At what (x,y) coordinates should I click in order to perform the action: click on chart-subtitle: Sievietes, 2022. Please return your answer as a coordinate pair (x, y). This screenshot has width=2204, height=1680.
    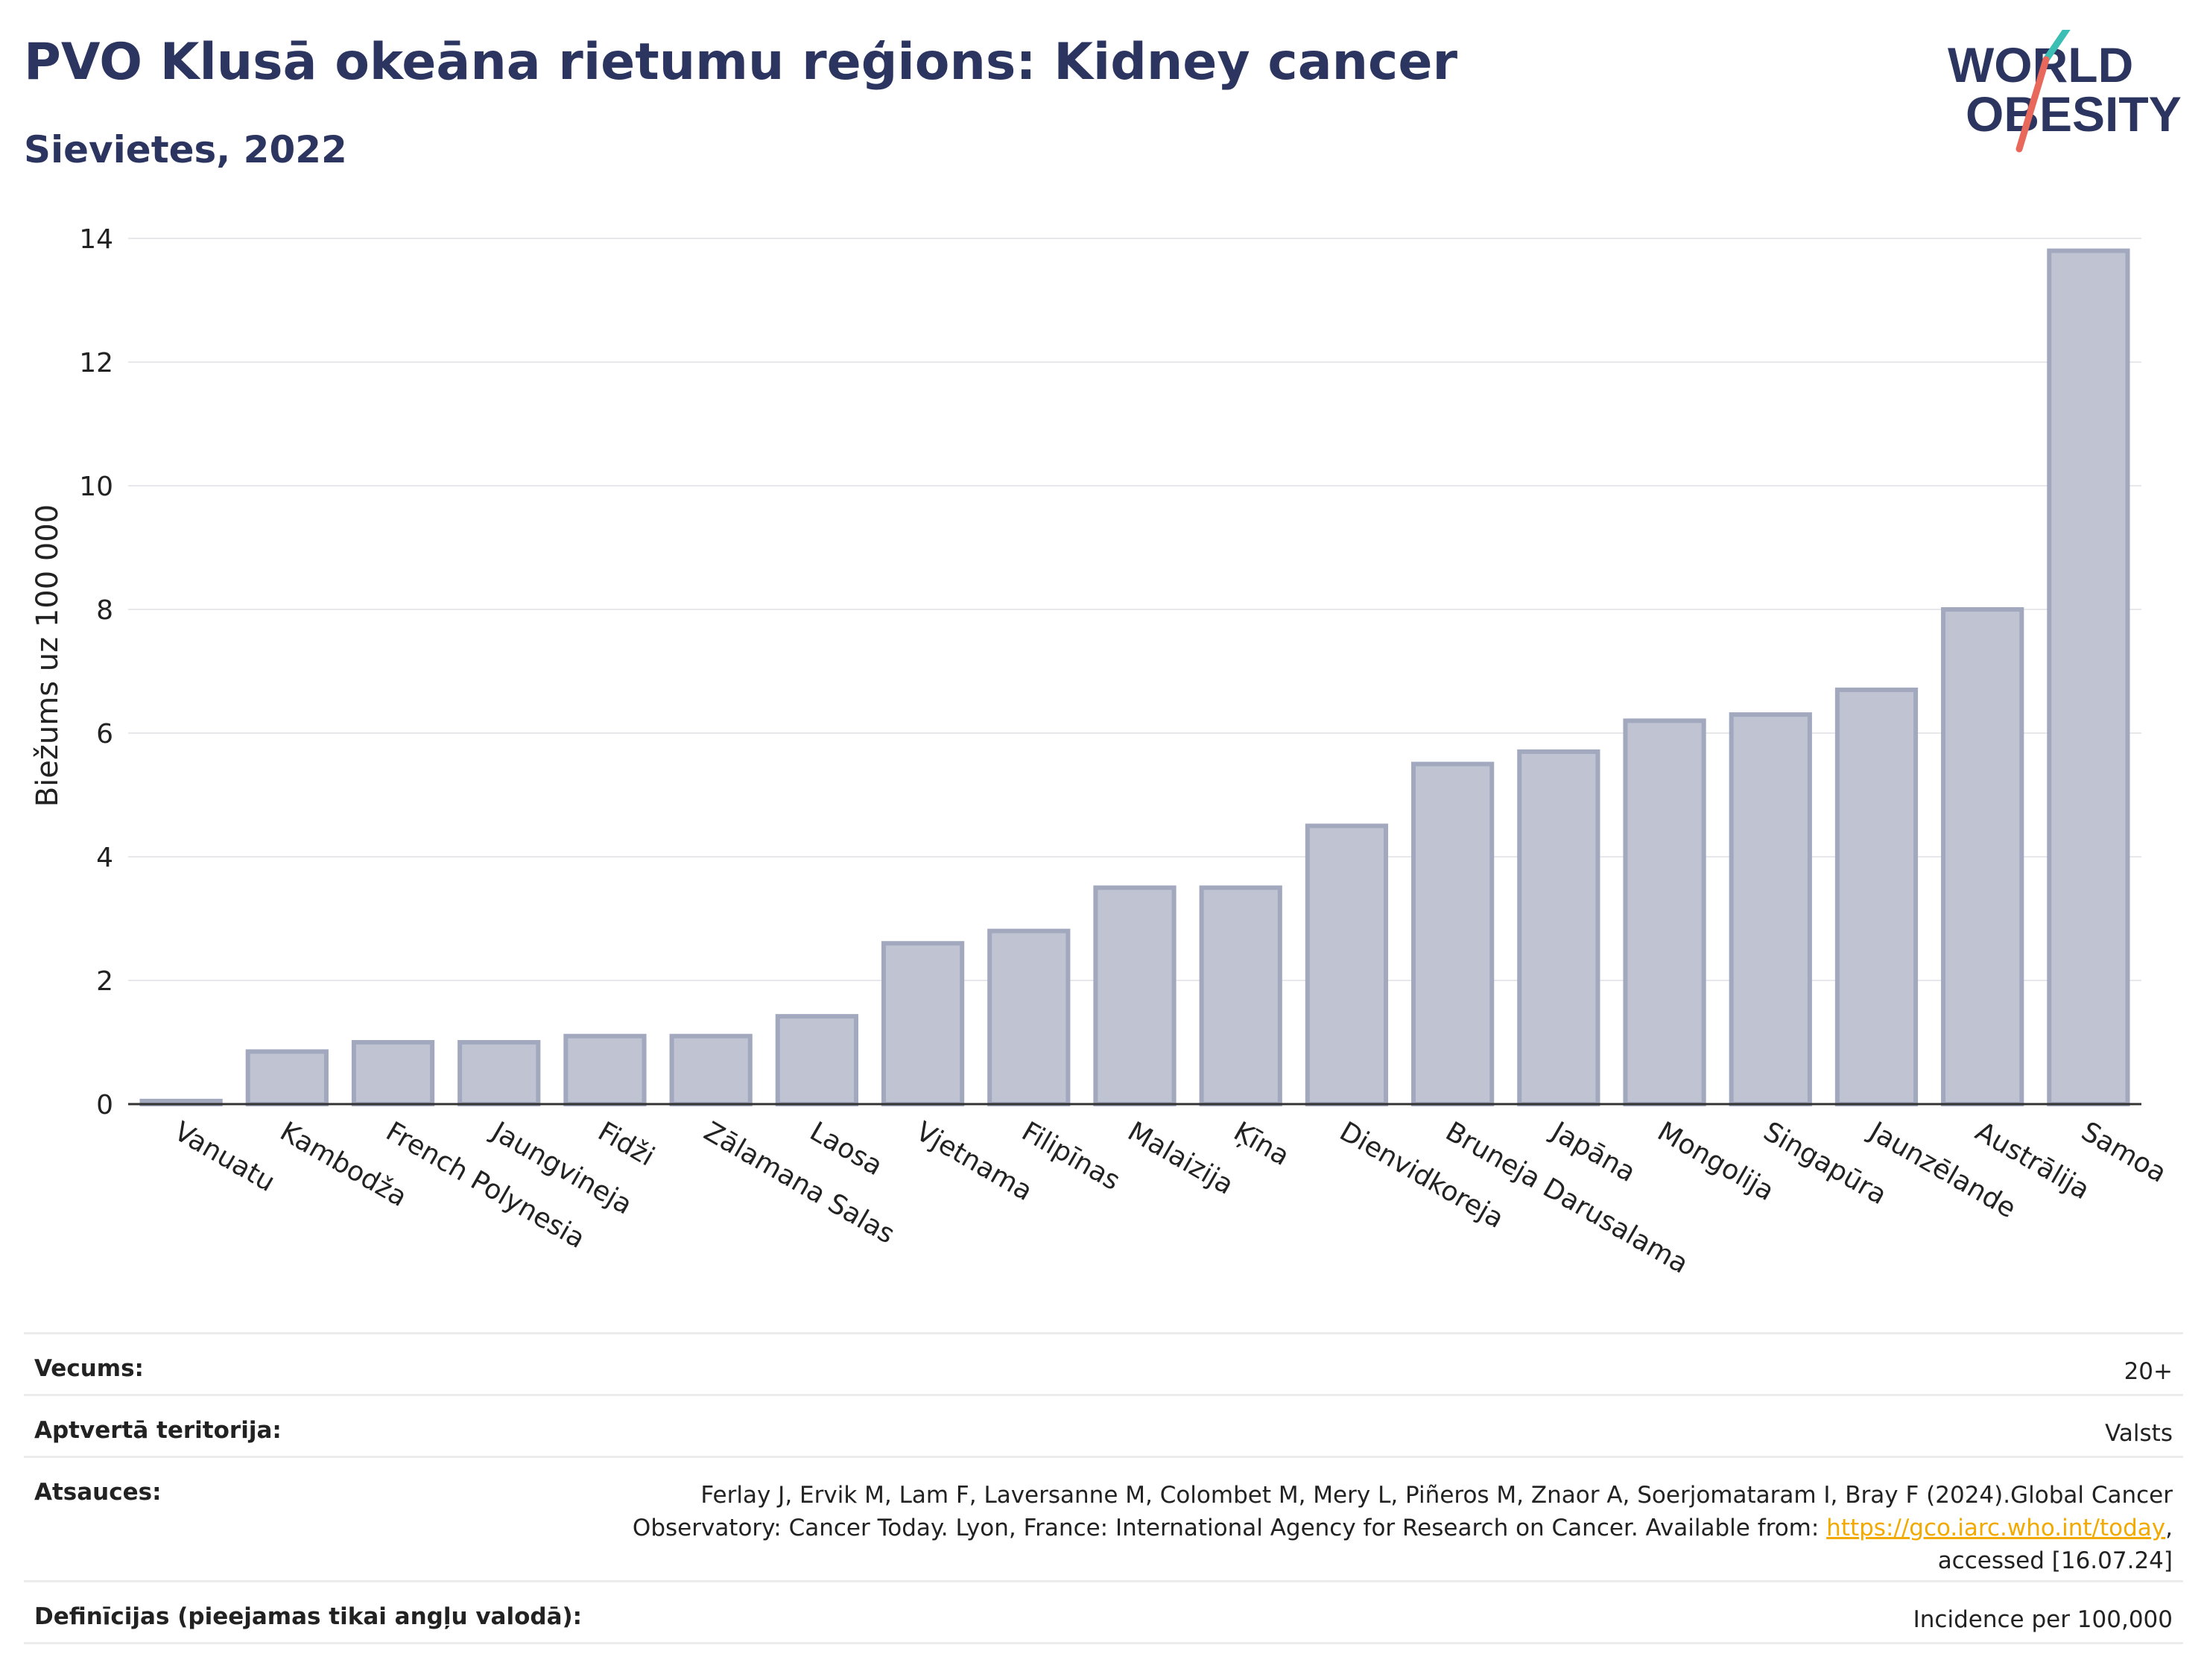
    Looking at the image, I should click on (185, 149).